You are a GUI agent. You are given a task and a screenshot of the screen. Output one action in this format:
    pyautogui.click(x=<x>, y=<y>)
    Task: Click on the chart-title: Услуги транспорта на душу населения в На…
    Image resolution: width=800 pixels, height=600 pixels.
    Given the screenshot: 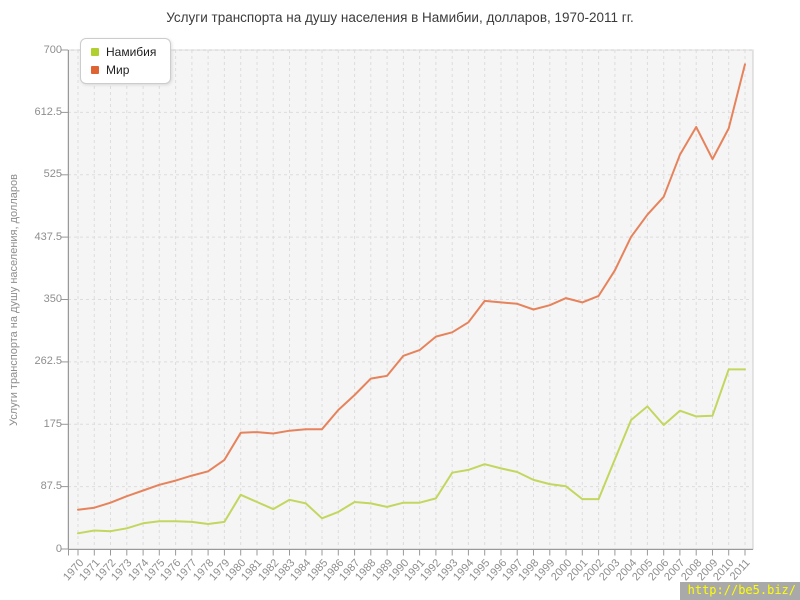 What is the action you would take?
    pyautogui.click(x=400, y=17)
    